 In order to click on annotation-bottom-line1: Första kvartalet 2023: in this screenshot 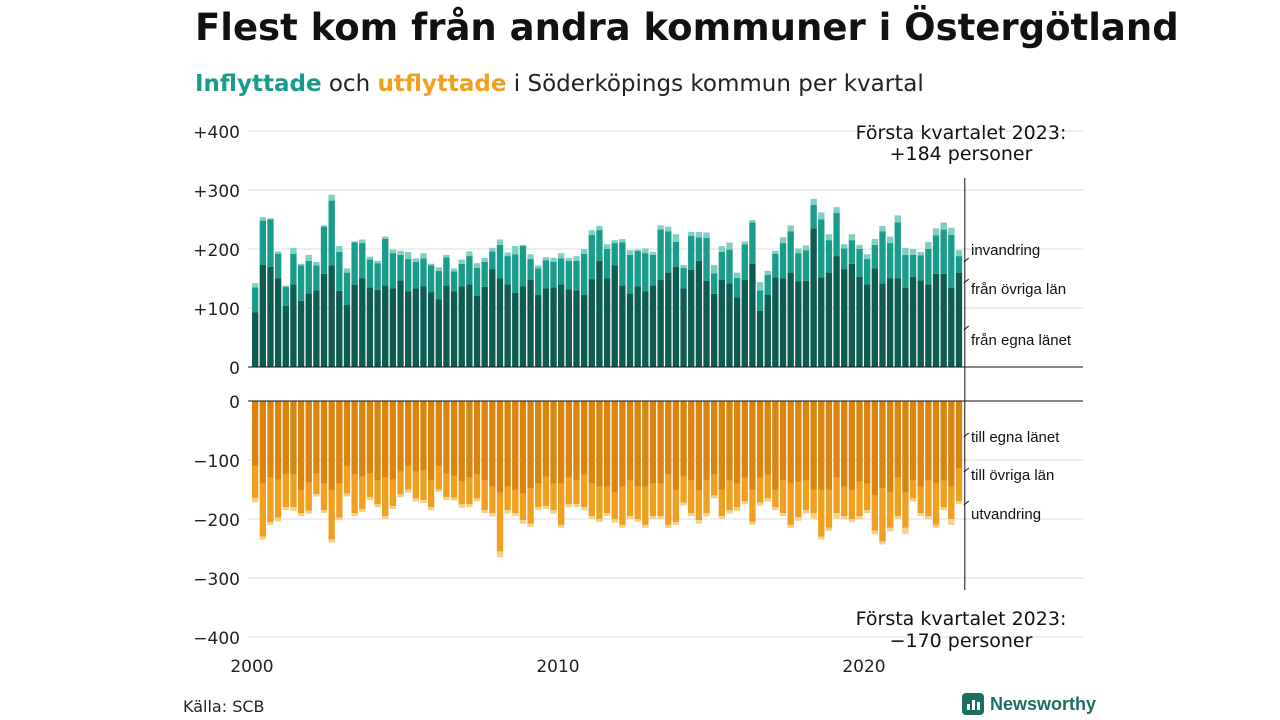, I will do `click(961, 619)`.